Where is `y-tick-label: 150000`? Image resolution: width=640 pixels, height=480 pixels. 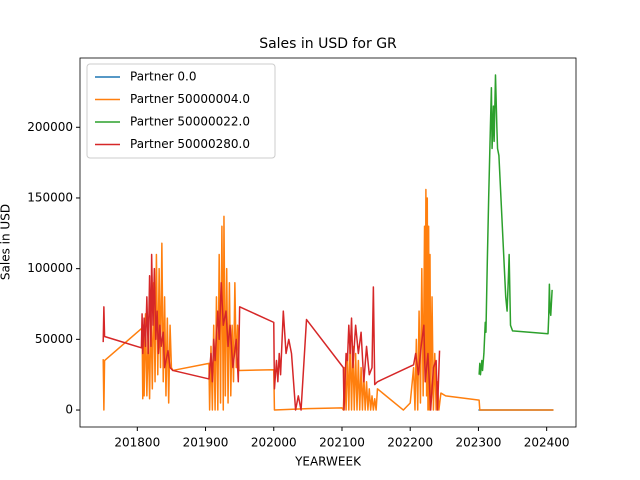 y-tick-label: 150000 is located at coordinates (50, 197).